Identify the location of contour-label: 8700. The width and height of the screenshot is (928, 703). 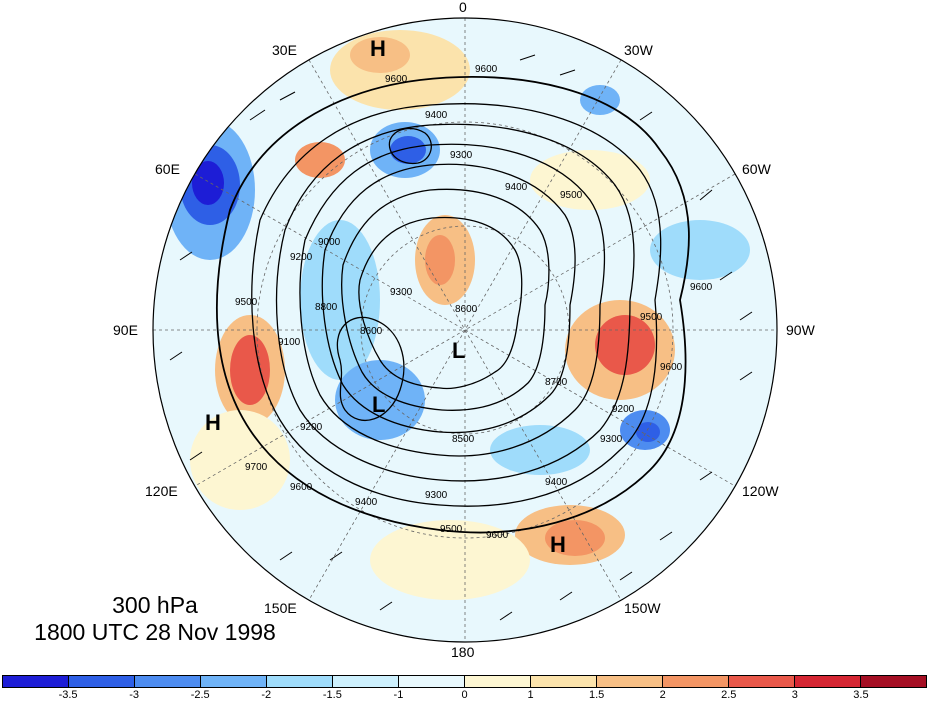
(556, 382).